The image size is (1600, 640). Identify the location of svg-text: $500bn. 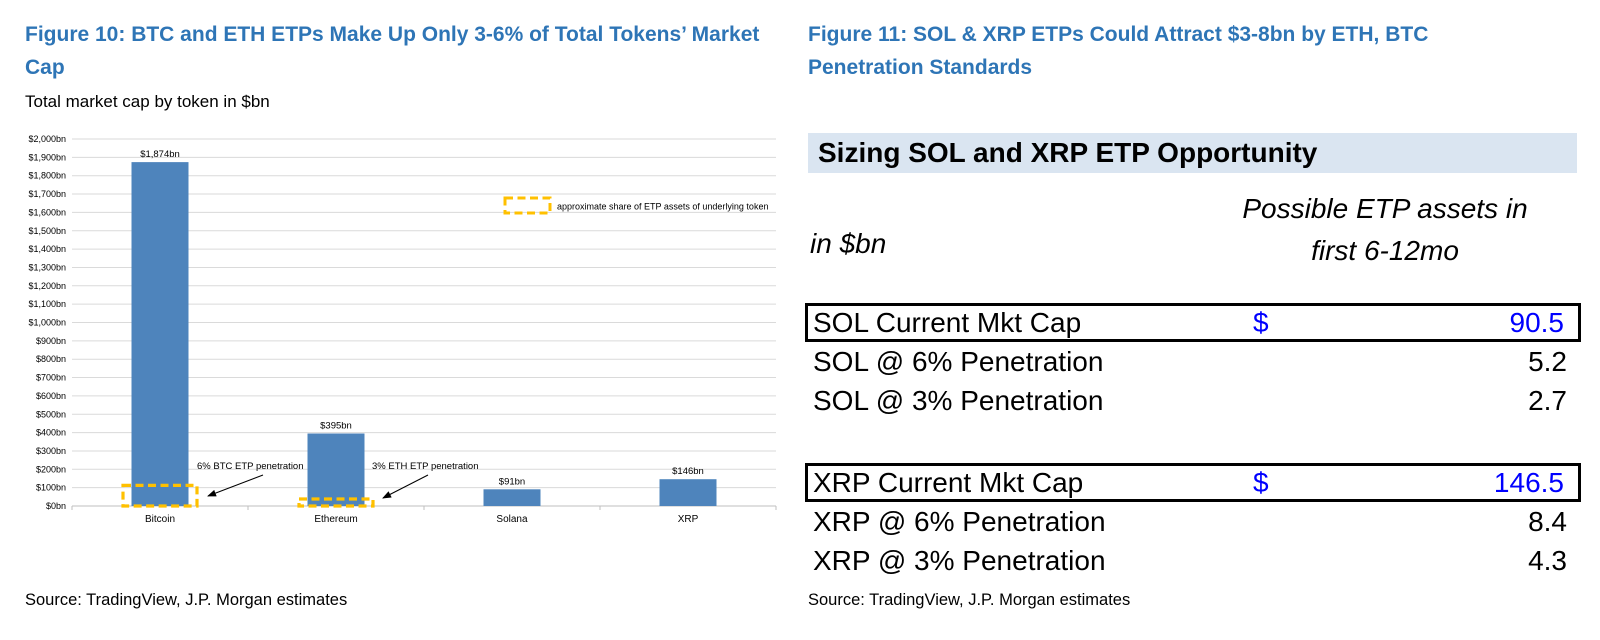
(51, 414).